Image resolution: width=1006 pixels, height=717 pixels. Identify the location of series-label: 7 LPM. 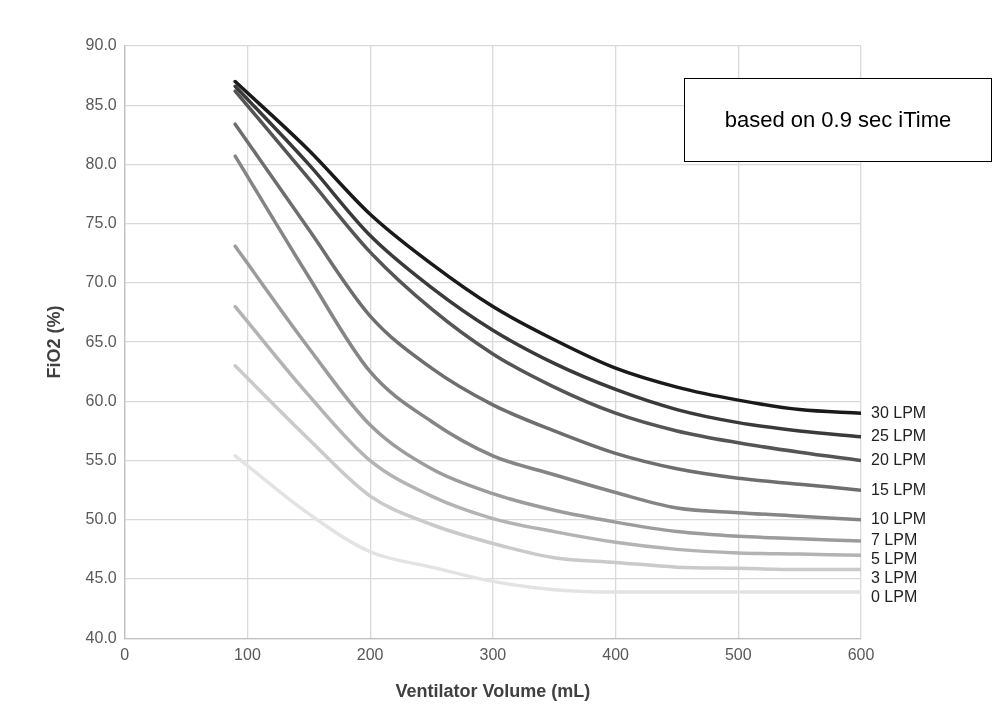
(894, 540).